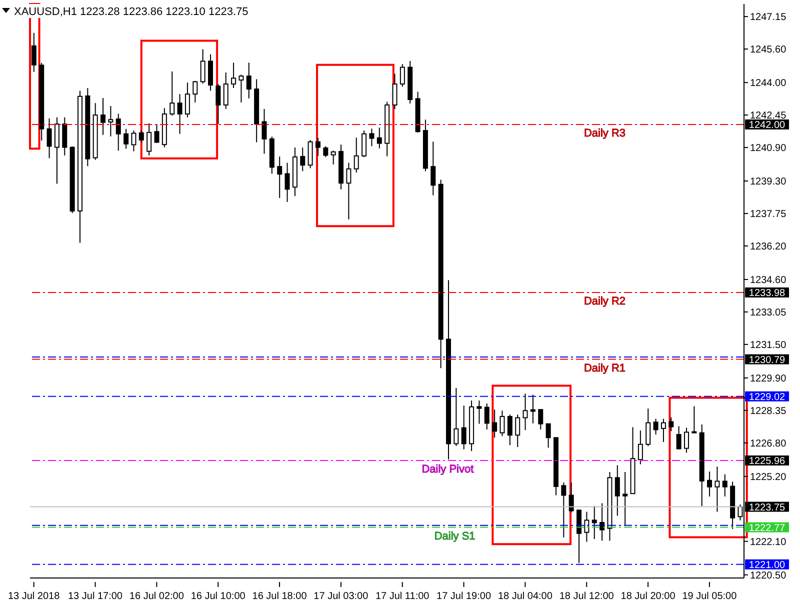  Describe the element at coordinates (768, 50) in the screenshot. I see `y-tick-label: 1245.60` at that location.